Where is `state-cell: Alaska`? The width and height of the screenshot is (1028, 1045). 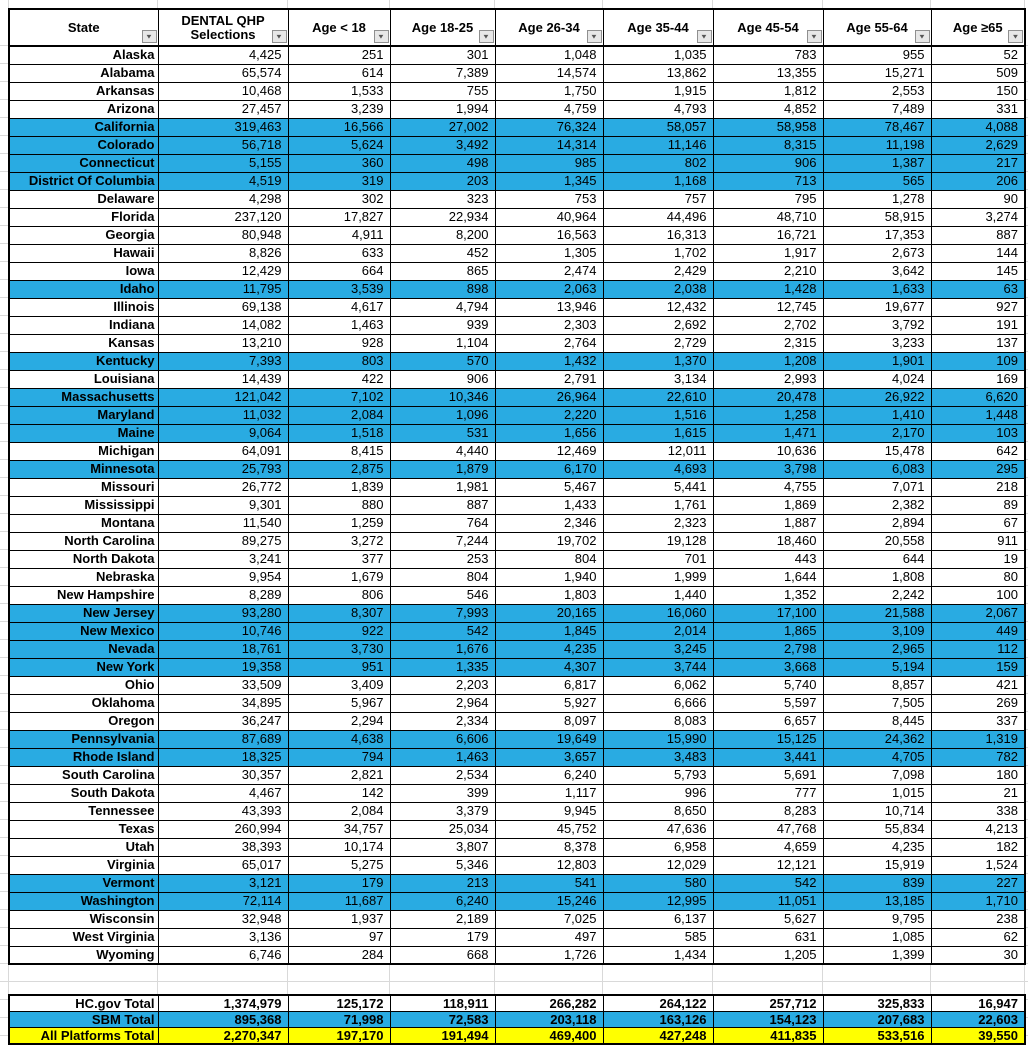 state-cell: Alaska is located at coordinates (83, 55).